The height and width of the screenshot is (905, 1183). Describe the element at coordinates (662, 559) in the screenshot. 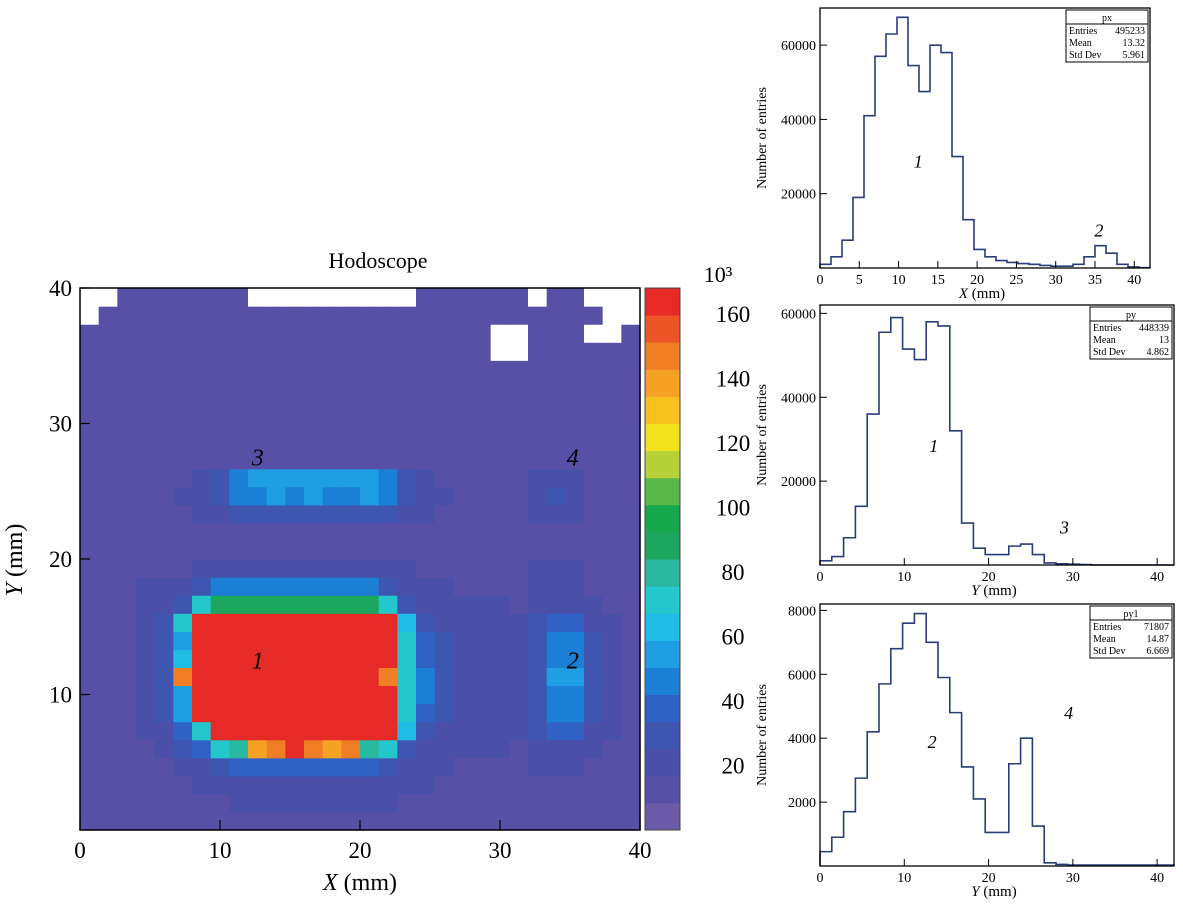

I see `colorbar` at that location.